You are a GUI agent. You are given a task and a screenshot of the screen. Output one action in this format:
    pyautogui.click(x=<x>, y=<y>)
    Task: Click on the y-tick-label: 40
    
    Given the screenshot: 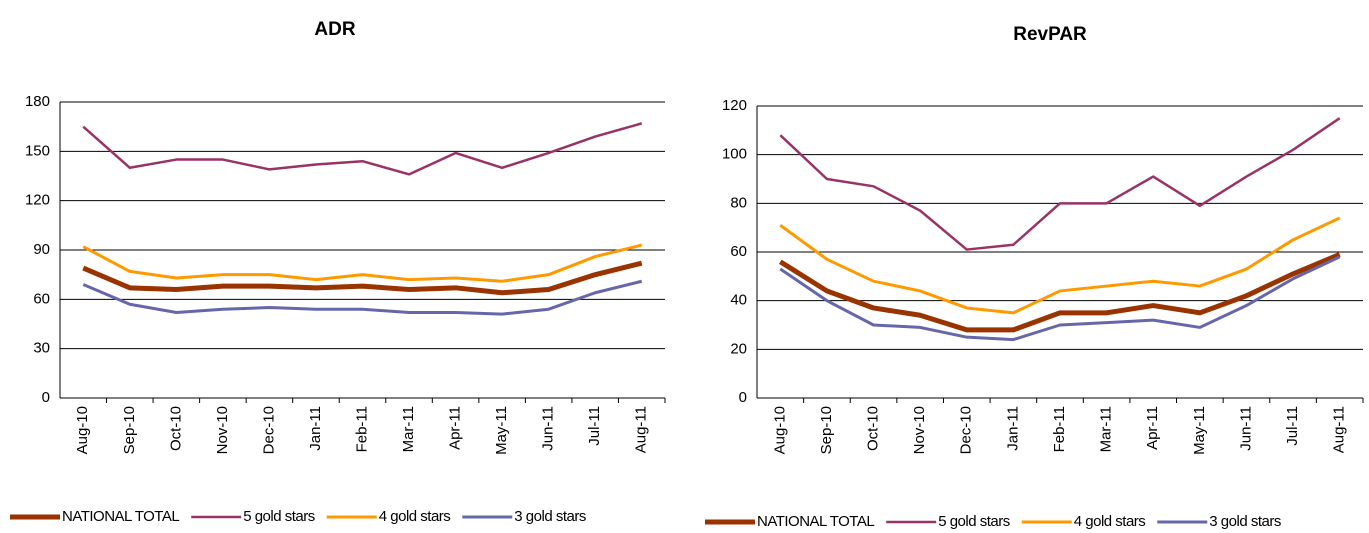 What is the action you would take?
    pyautogui.click(x=738, y=300)
    